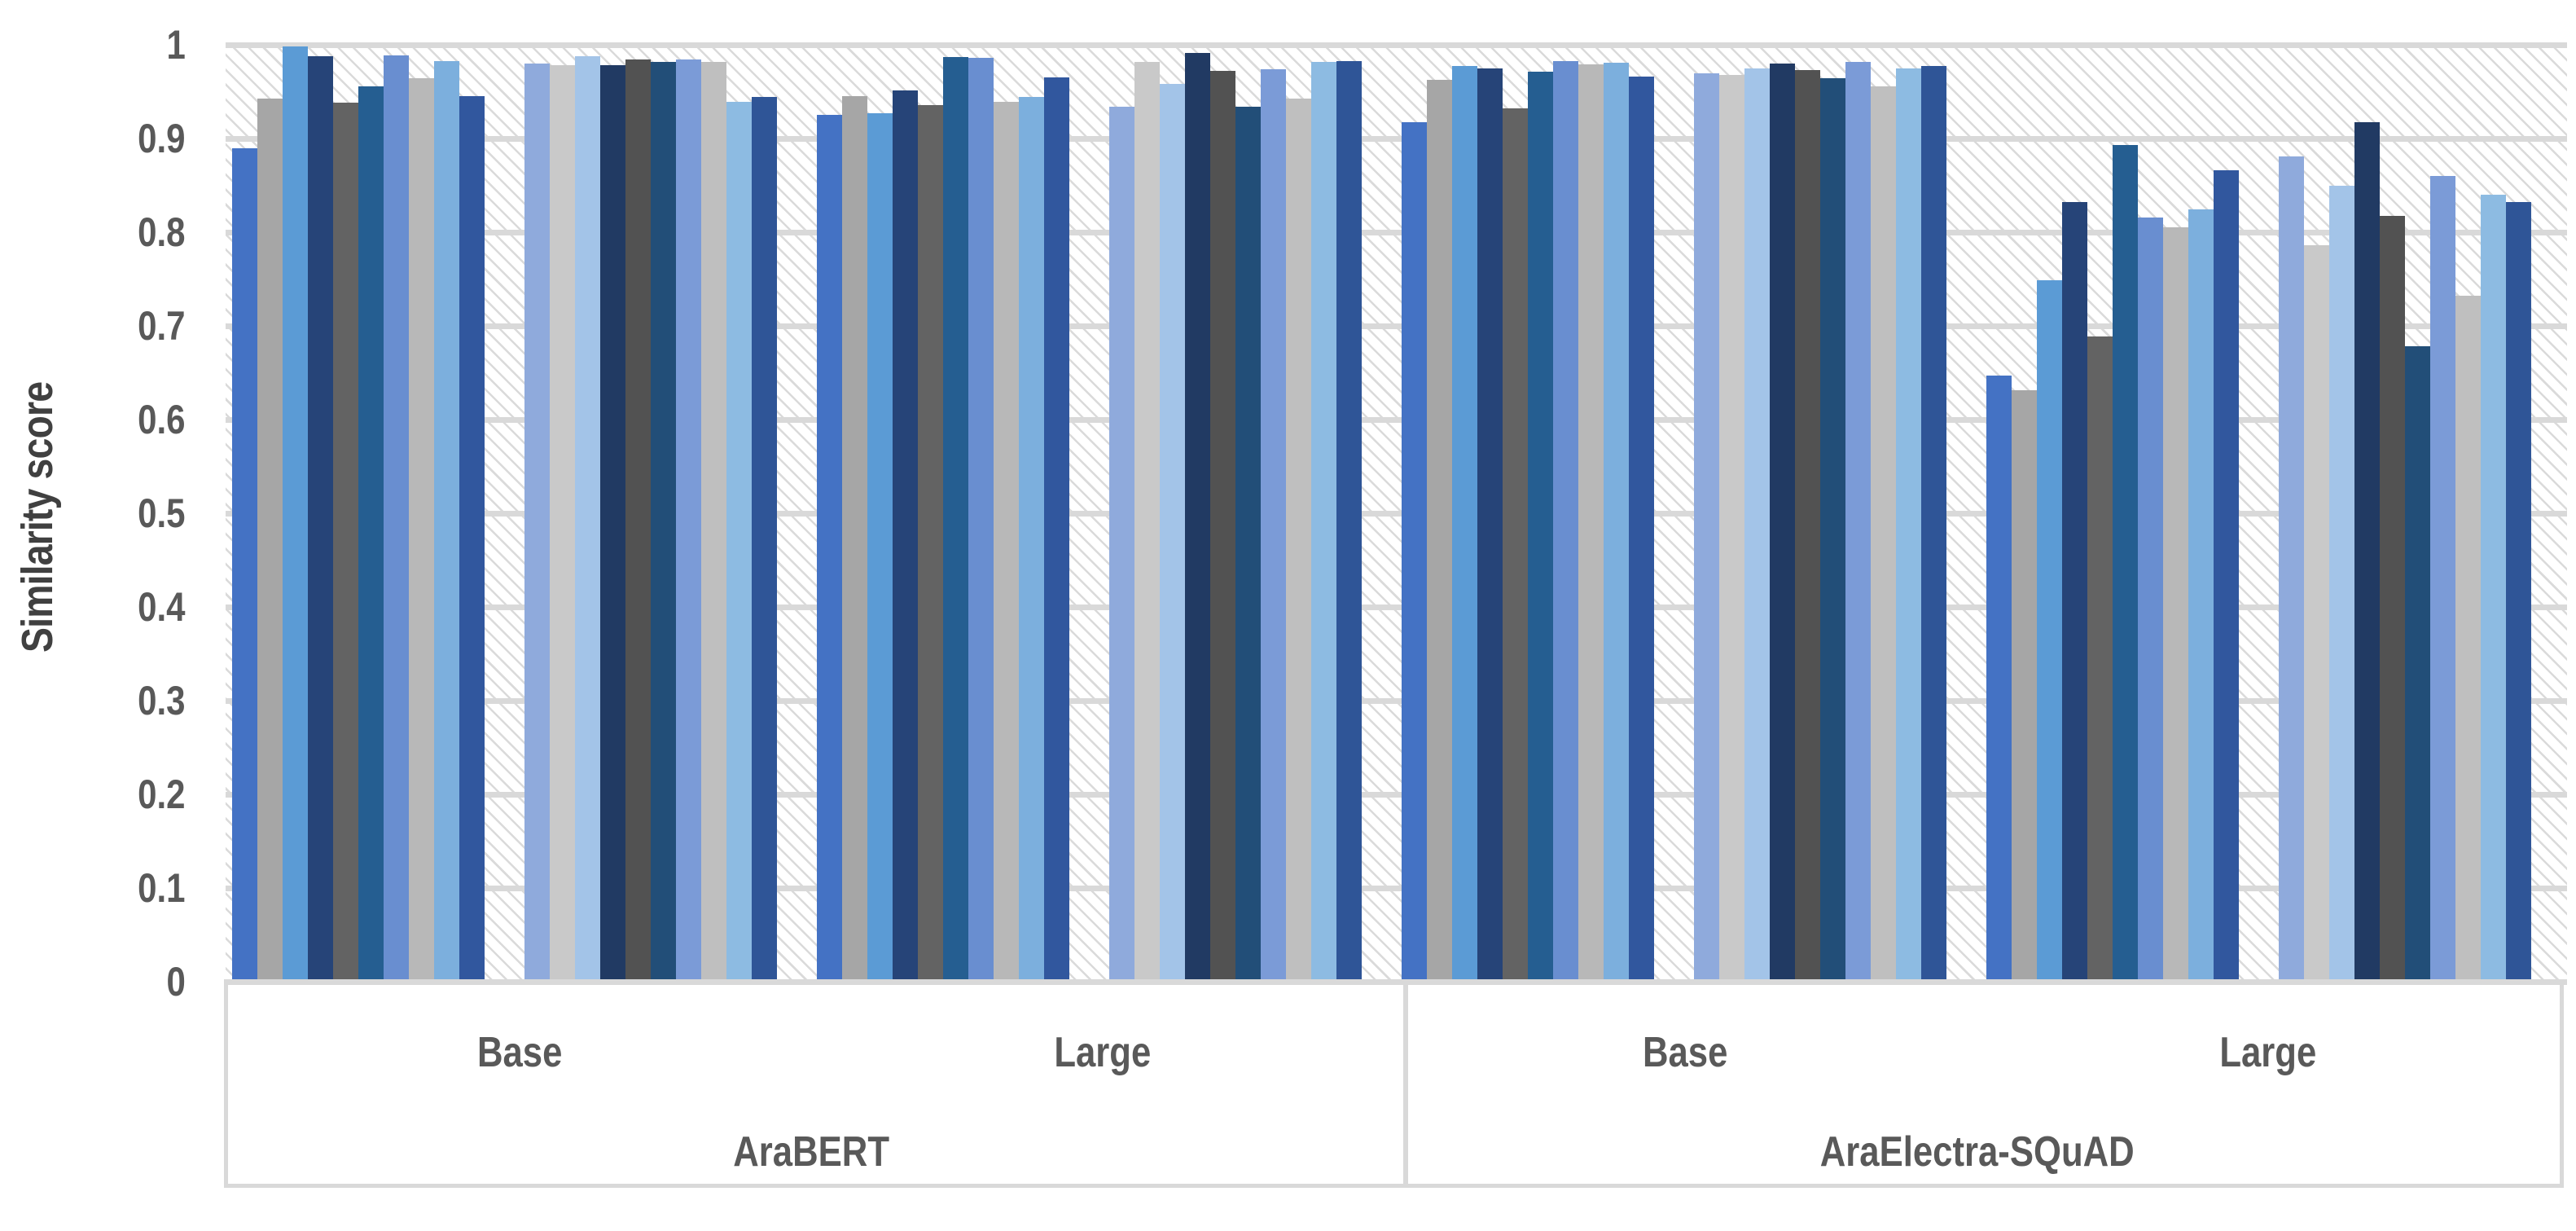  Describe the element at coordinates (1394, 1136) in the screenshot. I see `category-row-models: AraBERT AraElectra-SQuAD` at that location.